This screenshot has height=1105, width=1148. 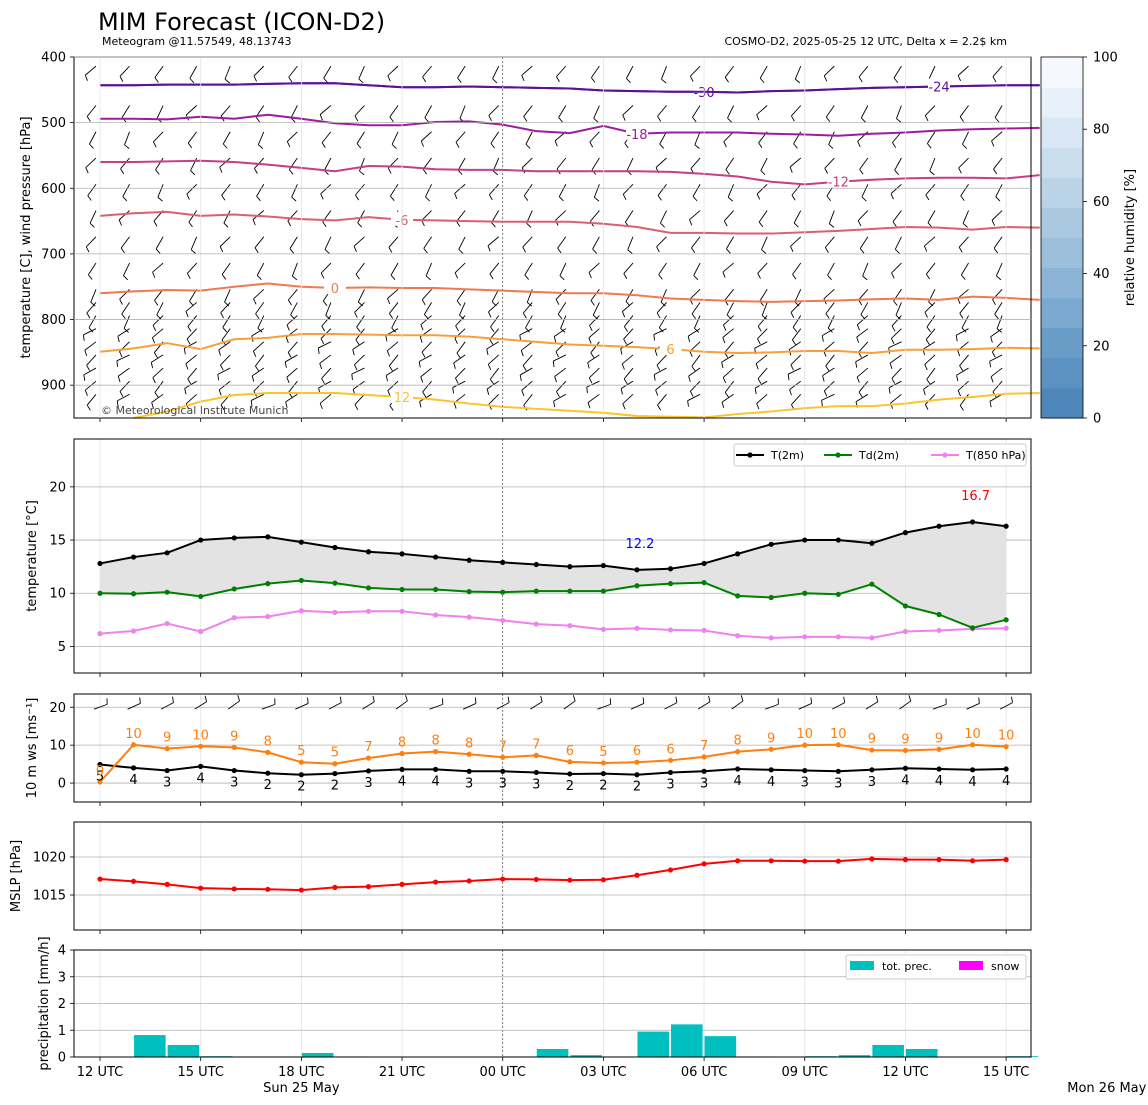 What do you see at coordinates (1097, 419) in the screenshot?
I see `colorbar-tick-label: 0` at bounding box center [1097, 419].